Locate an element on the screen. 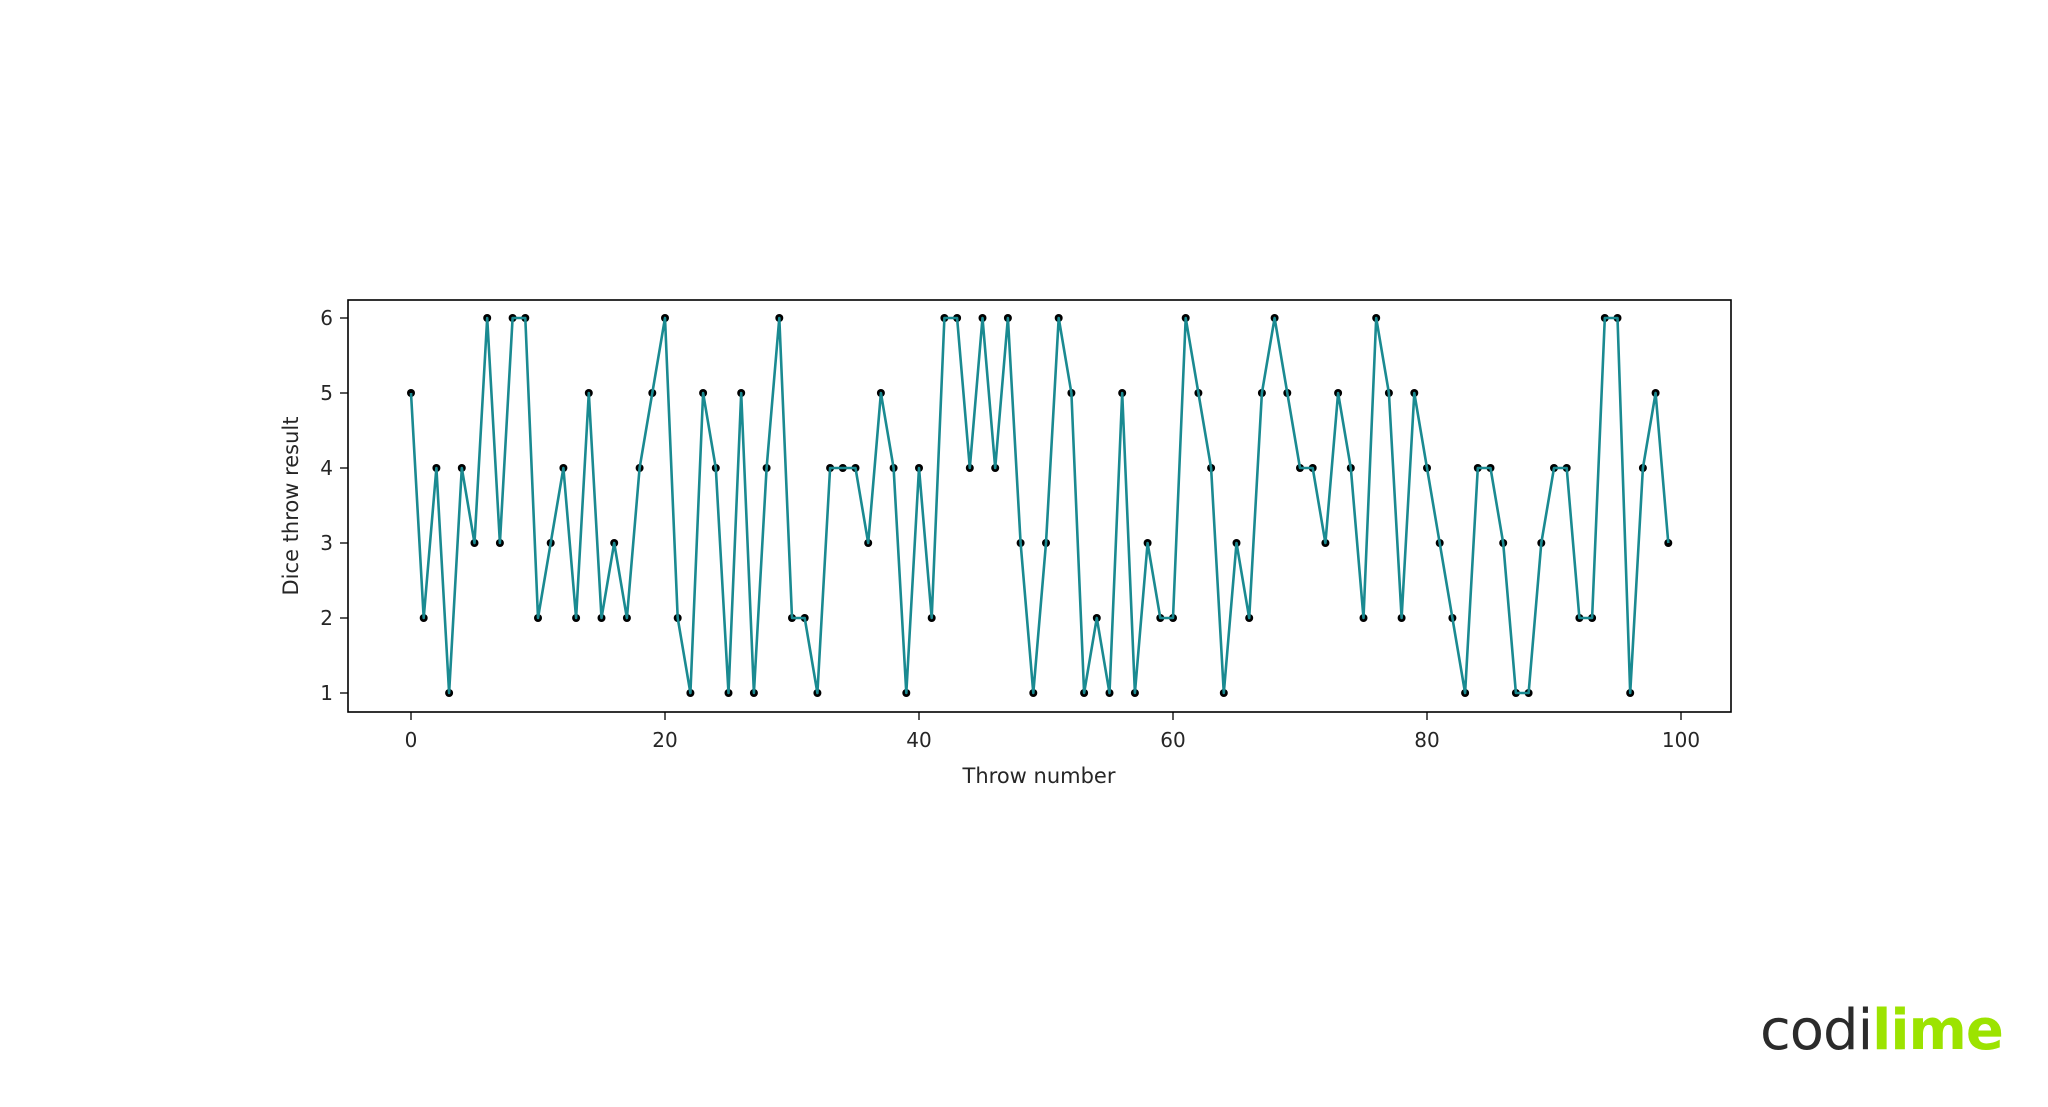 This screenshot has height=1107, width=2048. y-tick-label: 4 is located at coordinates (326, 468).